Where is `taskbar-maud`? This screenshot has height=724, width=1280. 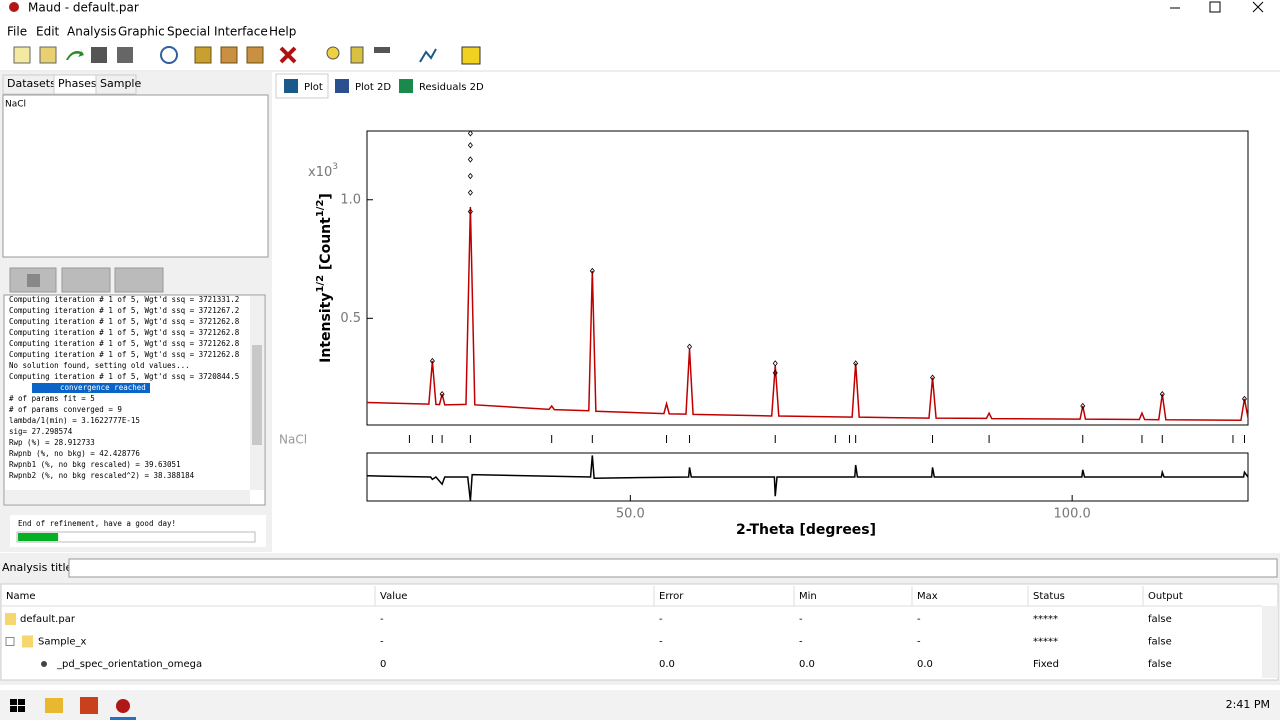
taskbar-maud is located at coordinates (123, 706).